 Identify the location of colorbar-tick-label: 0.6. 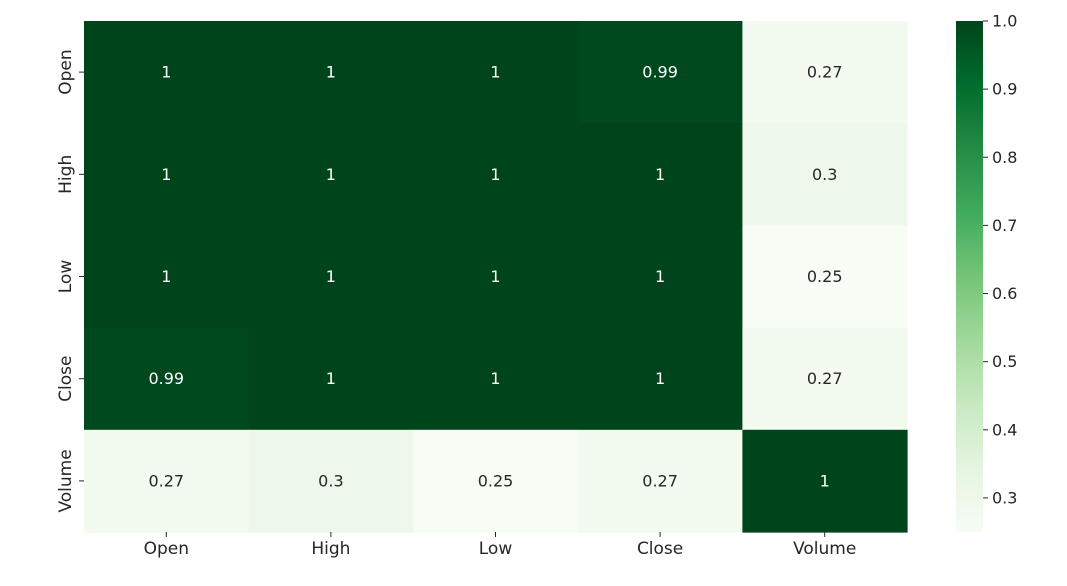
(1004, 293).